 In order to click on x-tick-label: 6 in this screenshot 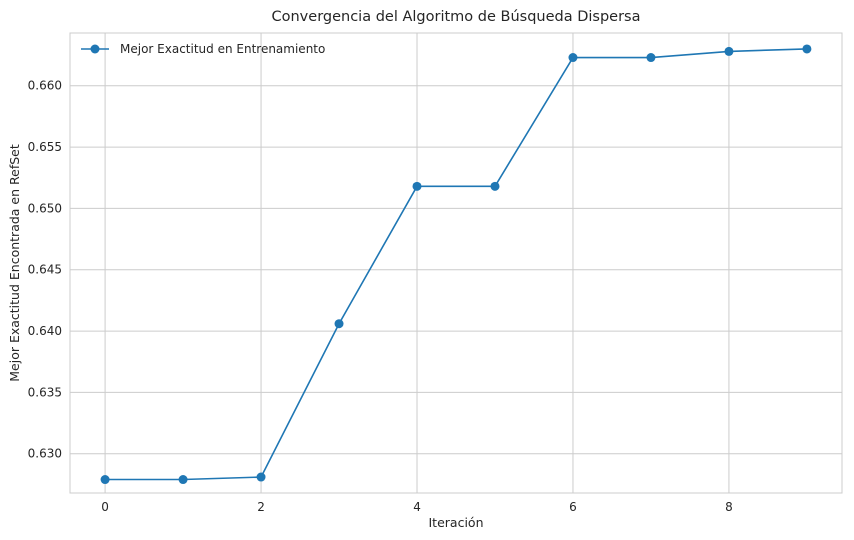, I will do `click(573, 507)`.